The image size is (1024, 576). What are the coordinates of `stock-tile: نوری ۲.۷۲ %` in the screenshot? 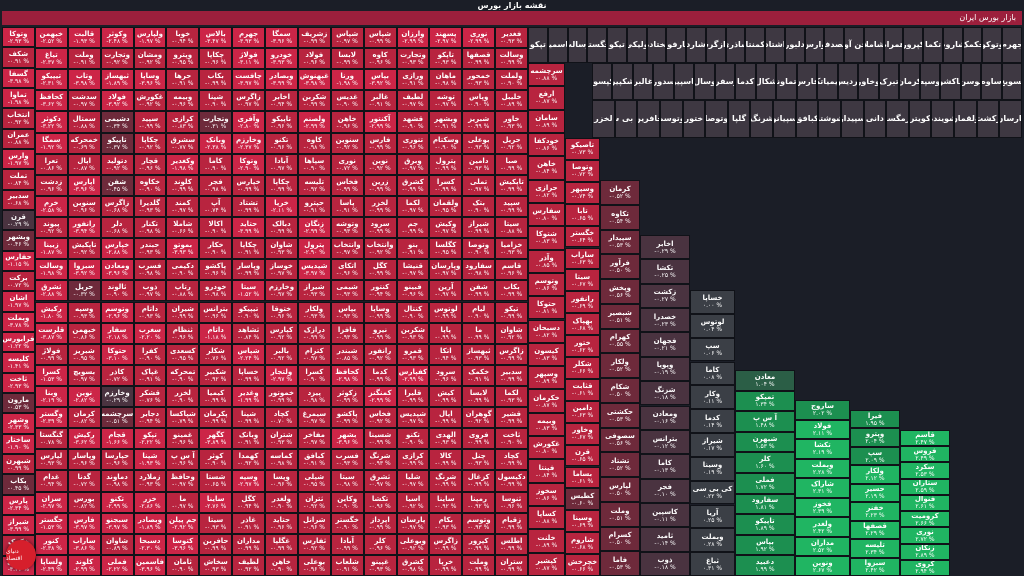 It's located at (925, 535).